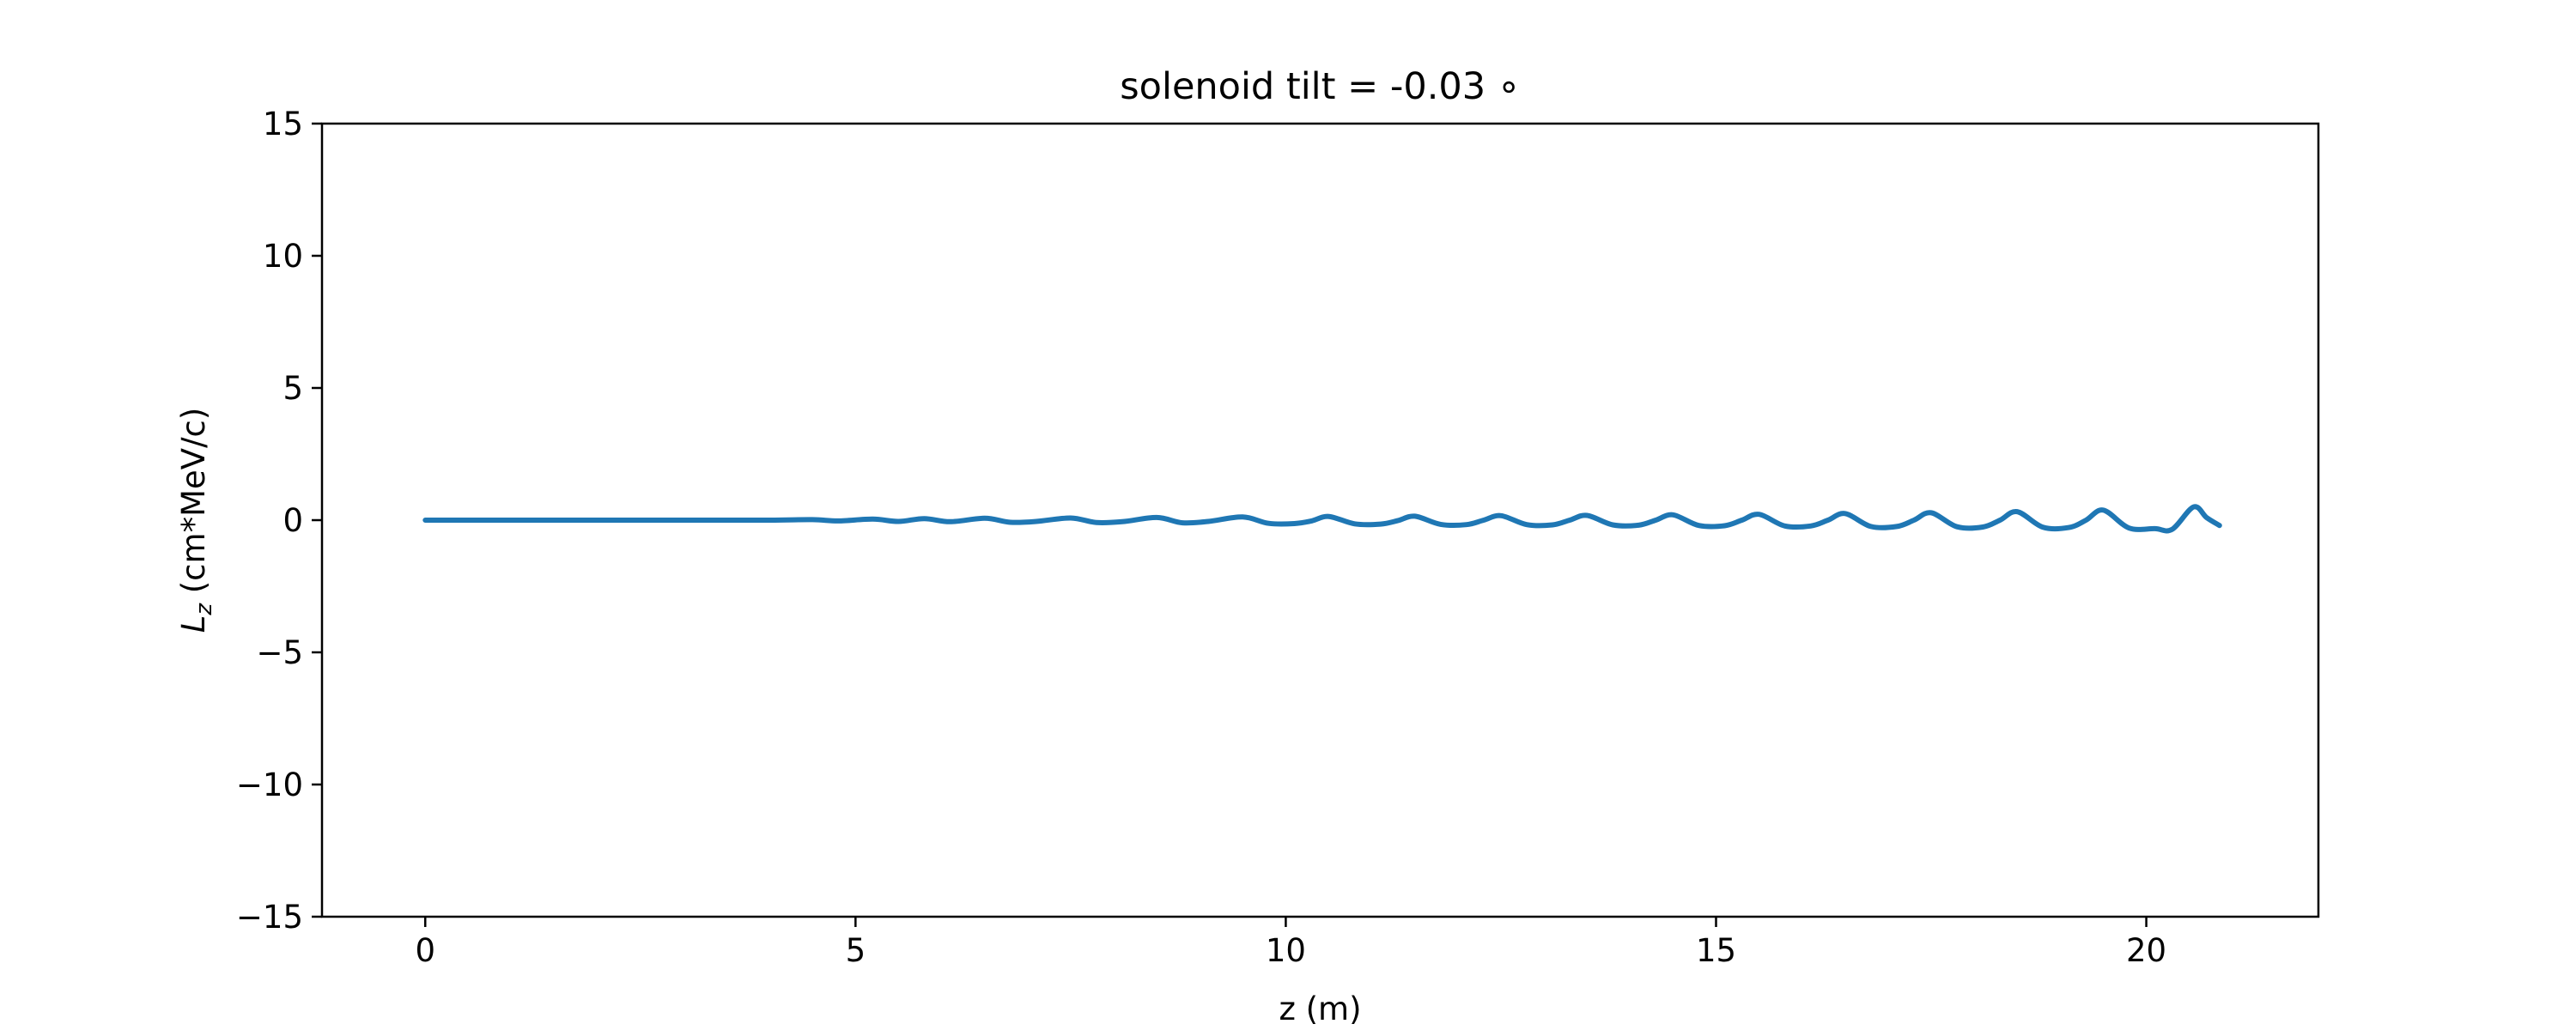 The height and width of the screenshot is (1030, 2576). I want to click on x-tick-label: 15, so click(1716, 950).